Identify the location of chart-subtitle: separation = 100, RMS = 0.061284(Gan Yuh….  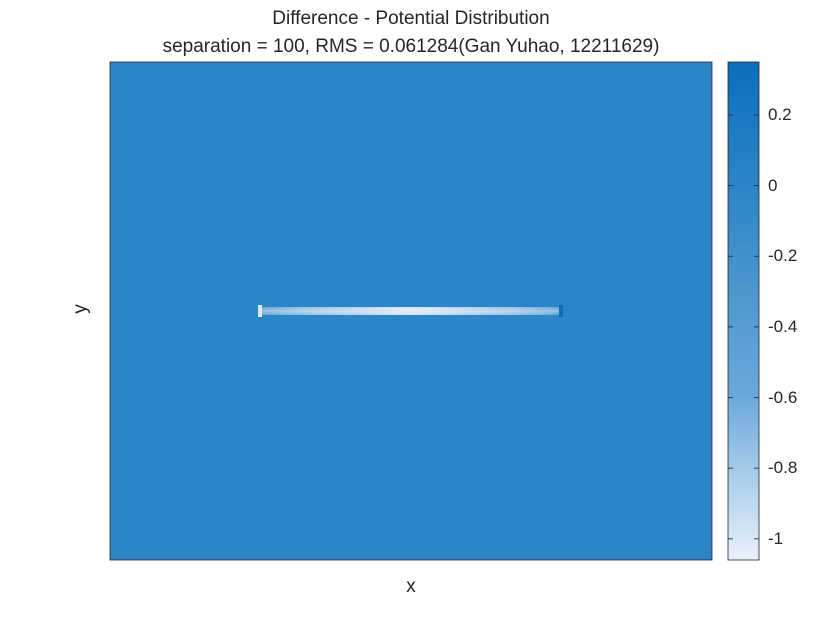
(411, 46).